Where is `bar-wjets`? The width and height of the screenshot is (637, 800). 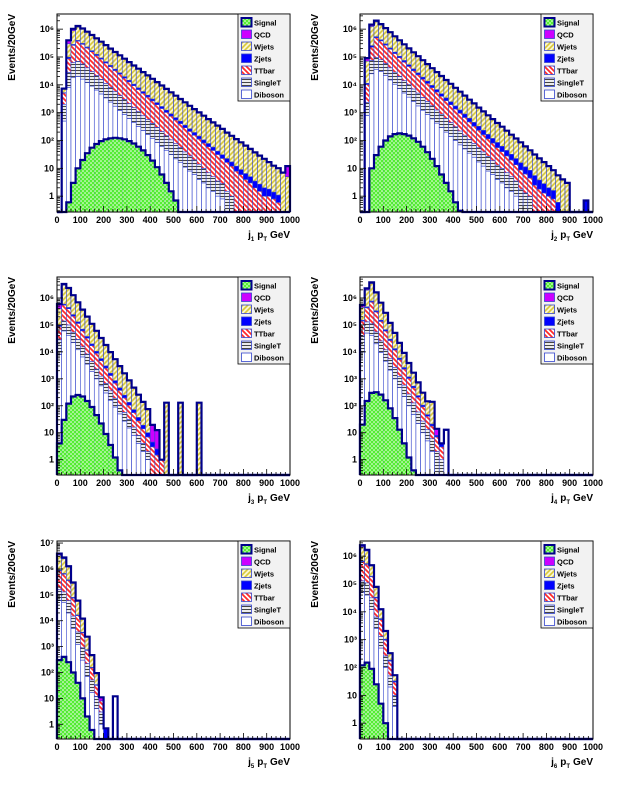 bar-wjets is located at coordinates (283, 192).